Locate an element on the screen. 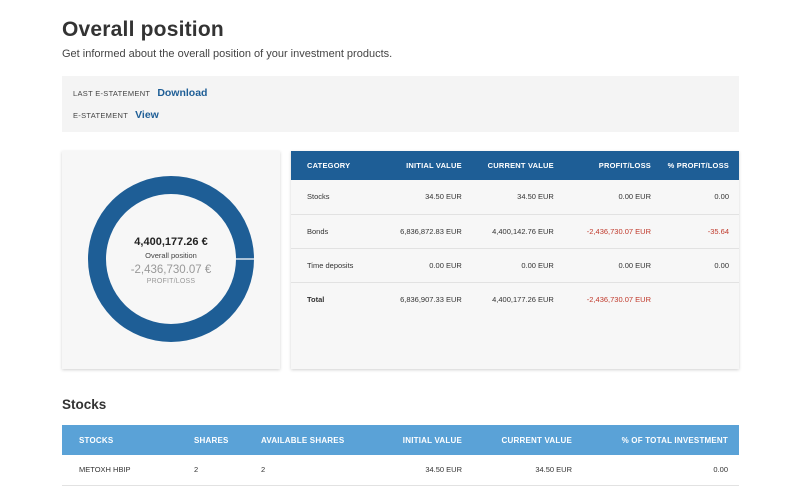 The height and width of the screenshot is (500, 800). estatement-row: E-STATEMENT View is located at coordinates (116, 115).